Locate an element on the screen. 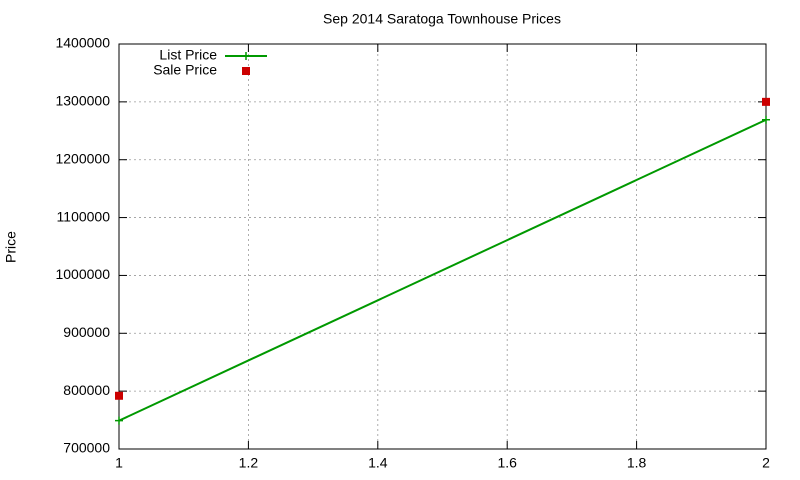  y-tick-label: 1100000 is located at coordinates (84, 216).